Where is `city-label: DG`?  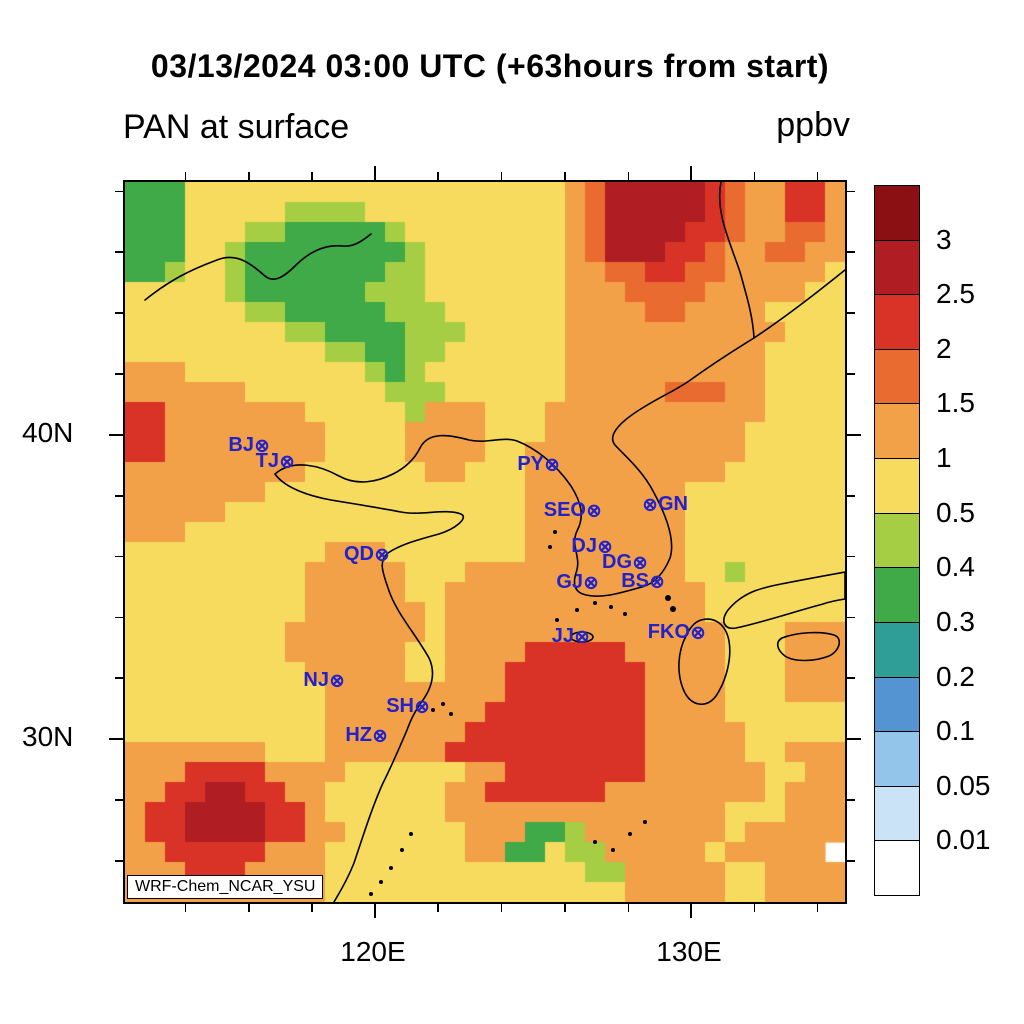 city-label: DG is located at coordinates (617, 562).